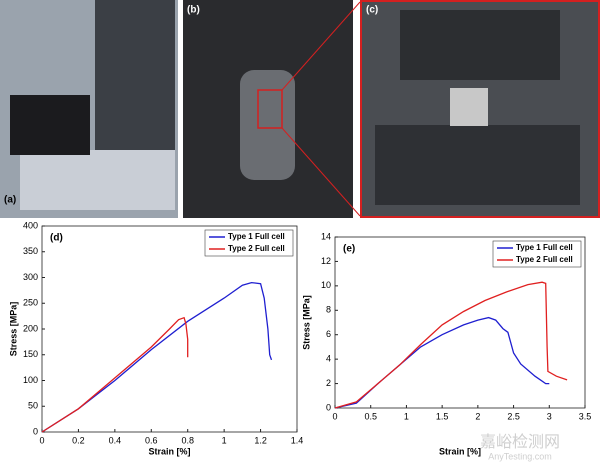 This screenshot has width=600, height=468. What do you see at coordinates (442, 416) in the screenshot?
I see `x-tick-label: 1.5` at bounding box center [442, 416].